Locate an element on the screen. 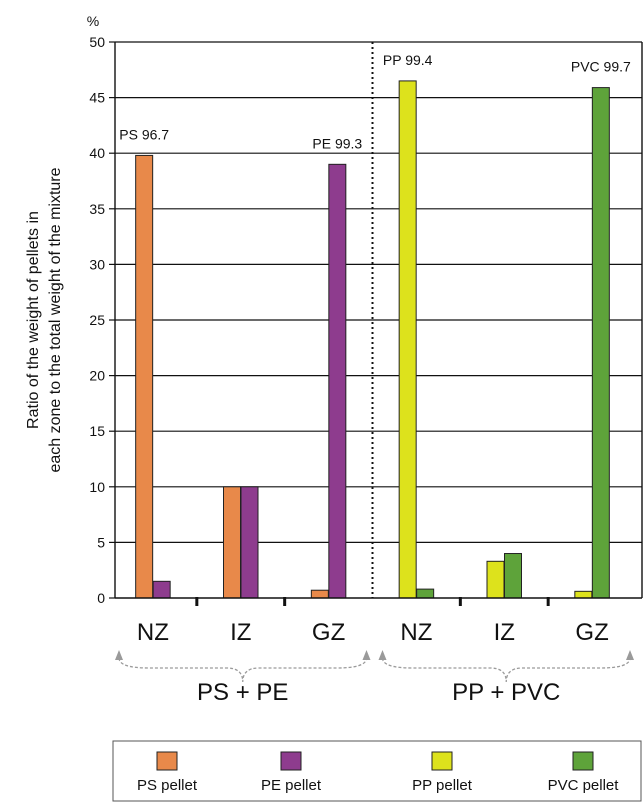 This screenshot has height=804, width=644. bar-ps-pellet-iz is located at coordinates (232, 542).